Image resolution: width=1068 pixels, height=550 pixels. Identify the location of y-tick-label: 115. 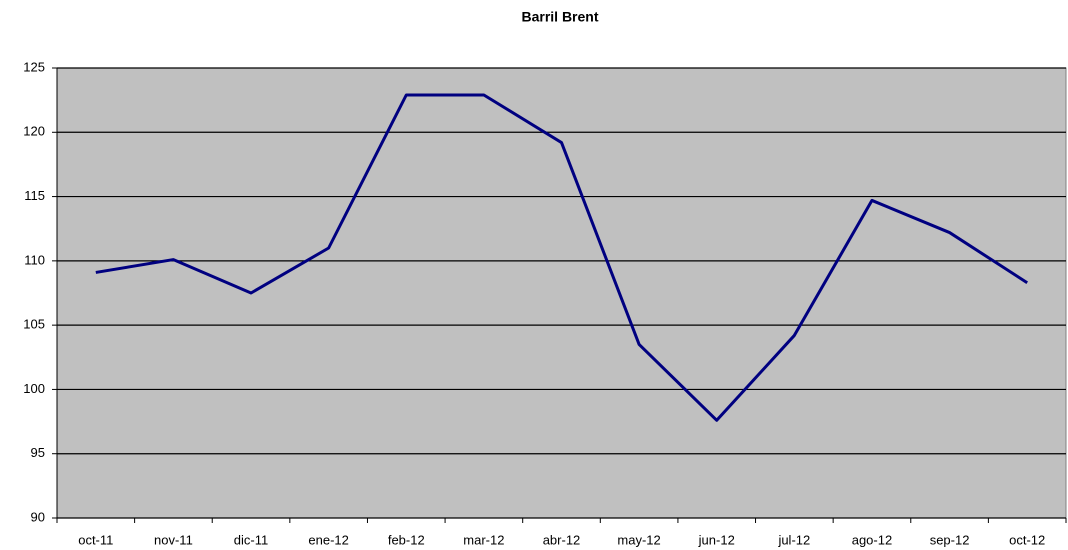
(34, 195).